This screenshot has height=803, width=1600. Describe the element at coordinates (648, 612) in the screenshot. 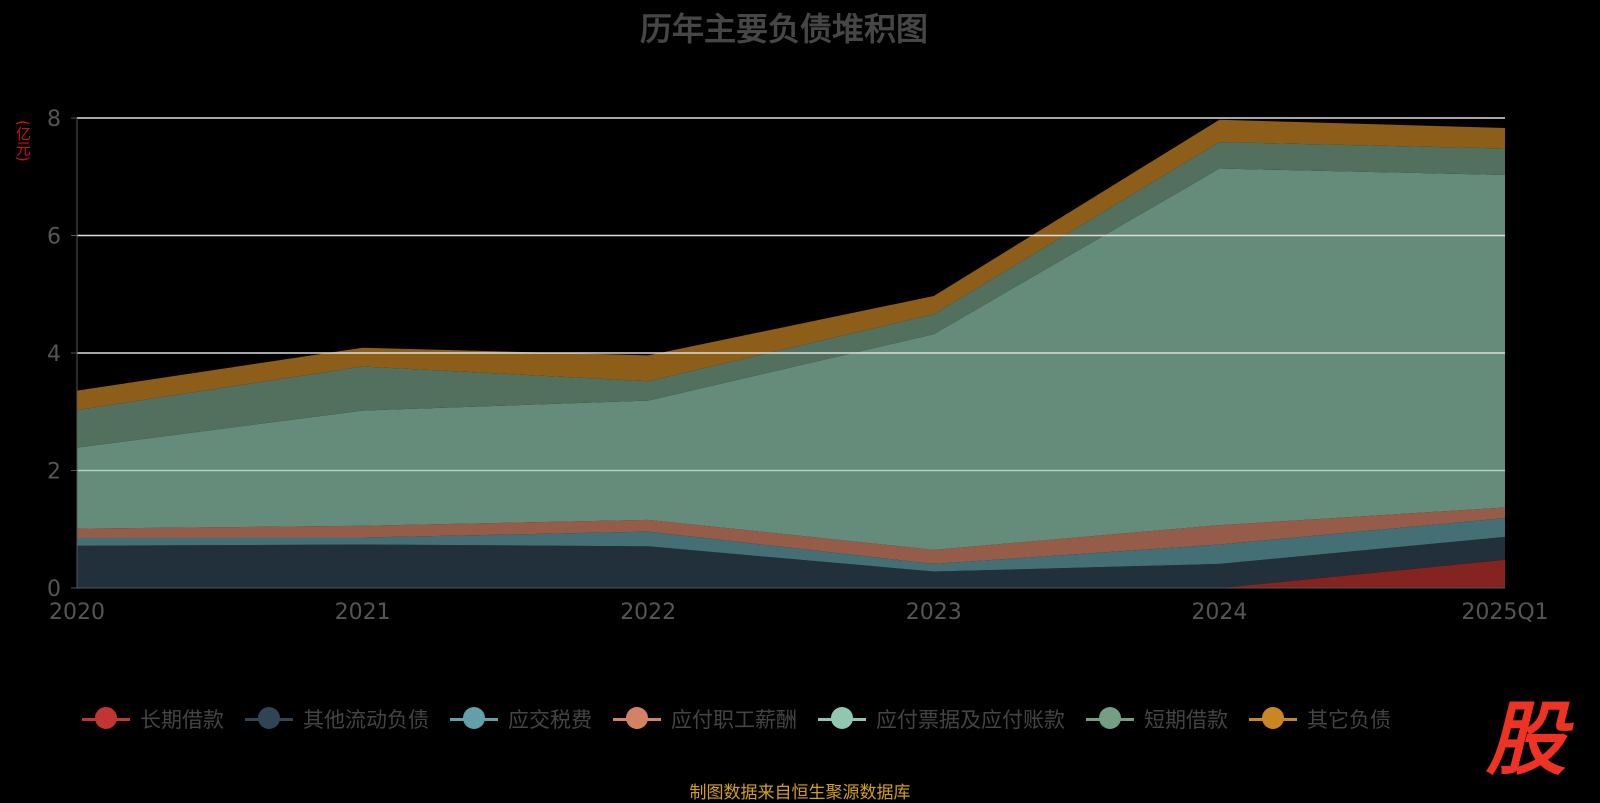

I see `x-tick-label: 2022` at that location.